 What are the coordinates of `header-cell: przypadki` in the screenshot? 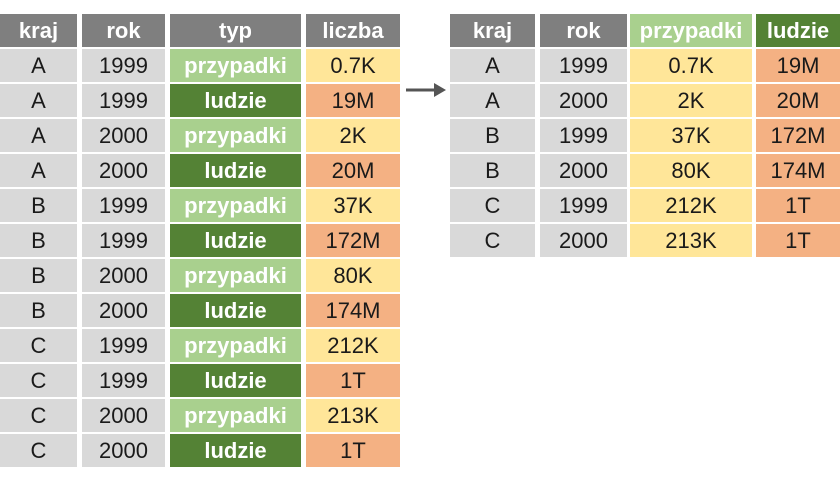 It's located at (691, 30).